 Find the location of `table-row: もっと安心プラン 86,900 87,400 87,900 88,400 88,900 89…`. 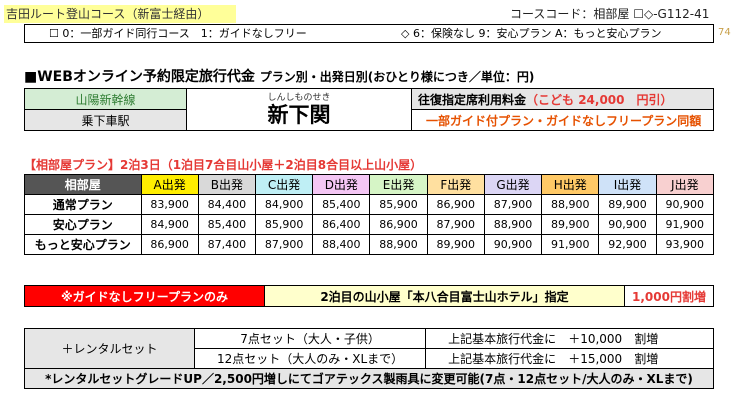

table-row: もっと安心プラン 86,900 87,400 87,900 88,400 88,900 89… is located at coordinates (369, 244).